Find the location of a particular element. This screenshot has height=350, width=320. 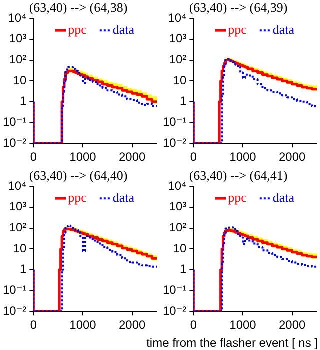

x-axis-title: time from the flasher event [ ns ] is located at coordinates (232, 343).